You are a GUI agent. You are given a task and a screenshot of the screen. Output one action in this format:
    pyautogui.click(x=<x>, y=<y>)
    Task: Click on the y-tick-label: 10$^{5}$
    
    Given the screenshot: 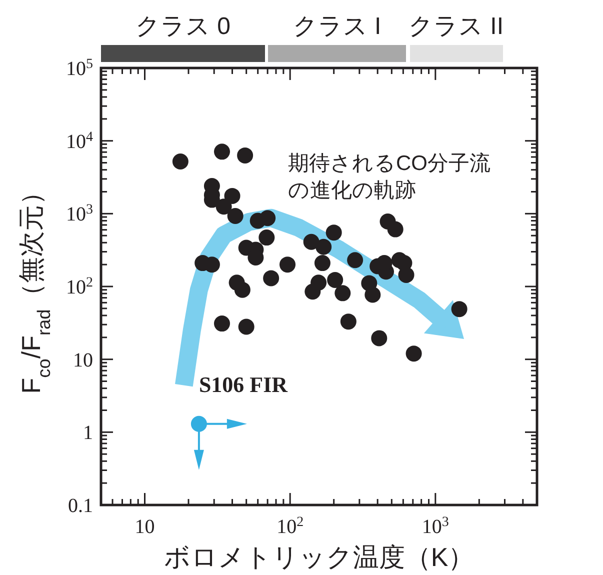 What is the action you would take?
    pyautogui.click(x=79, y=68)
    